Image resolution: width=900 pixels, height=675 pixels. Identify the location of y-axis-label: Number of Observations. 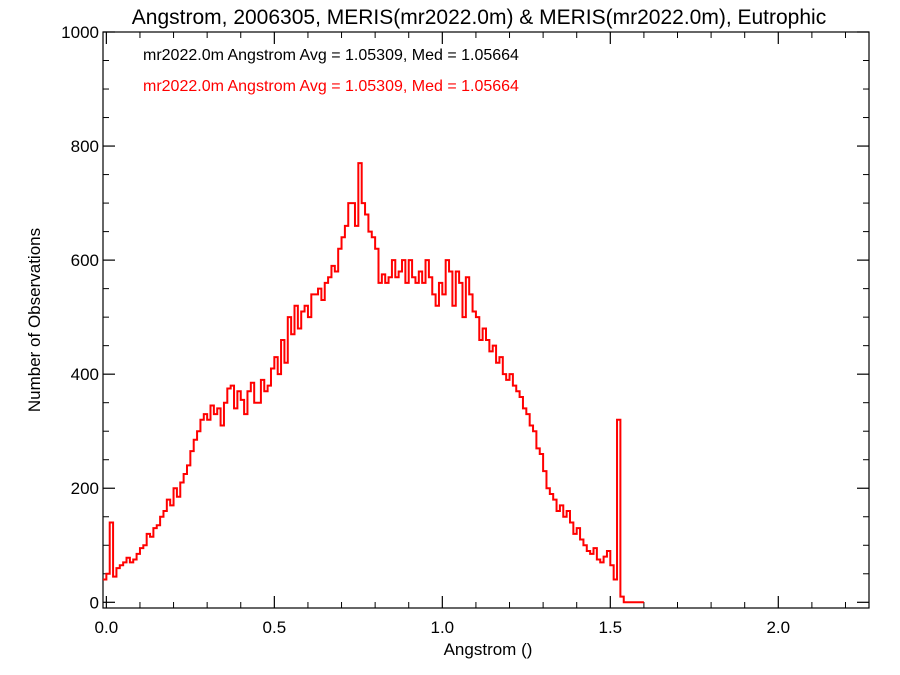
(34, 320).